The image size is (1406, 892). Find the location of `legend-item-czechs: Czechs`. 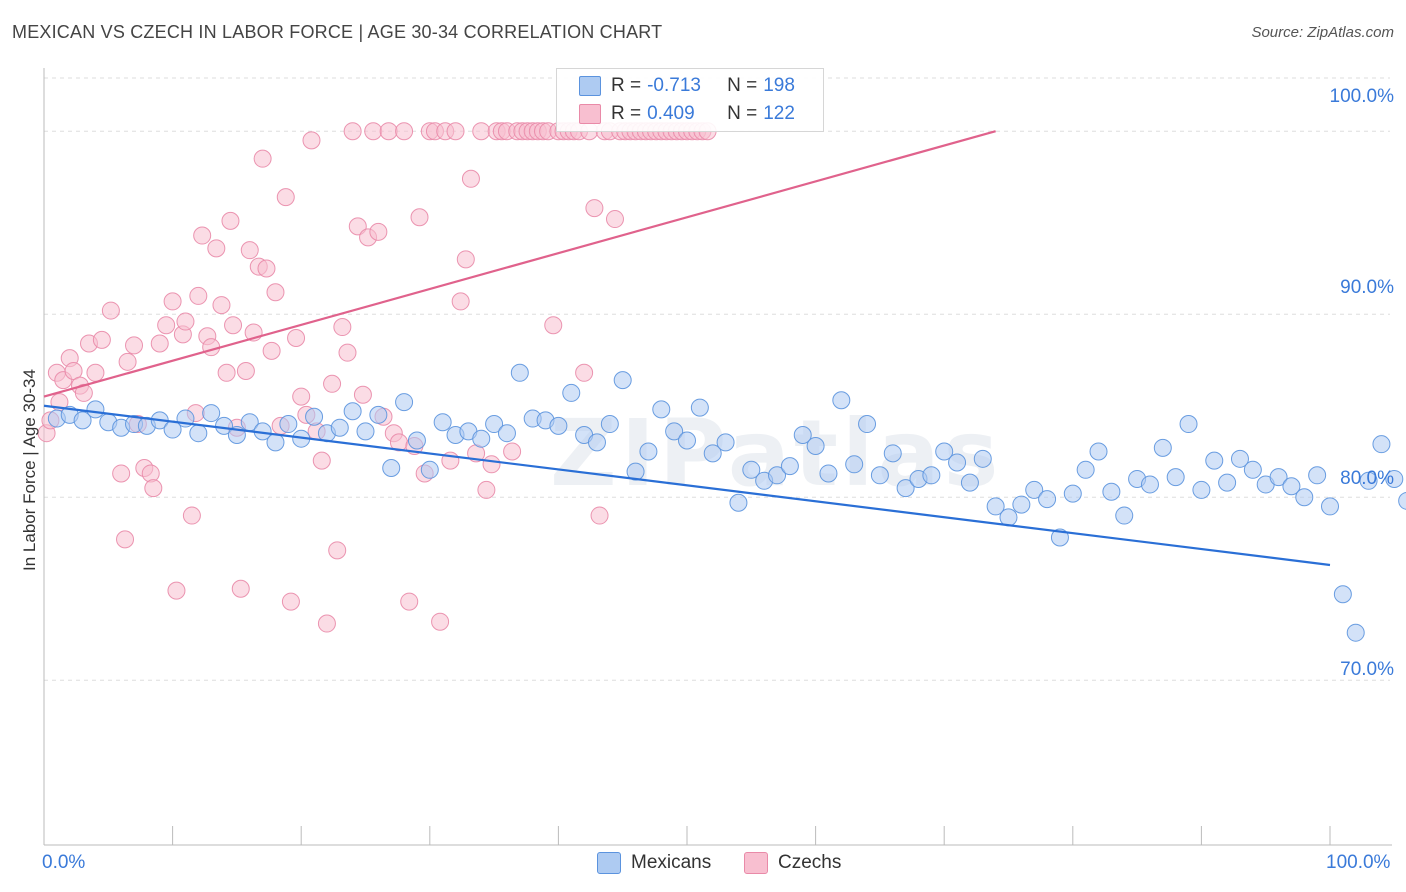

legend-item-czechs: Czechs is located at coordinates (792, 863).